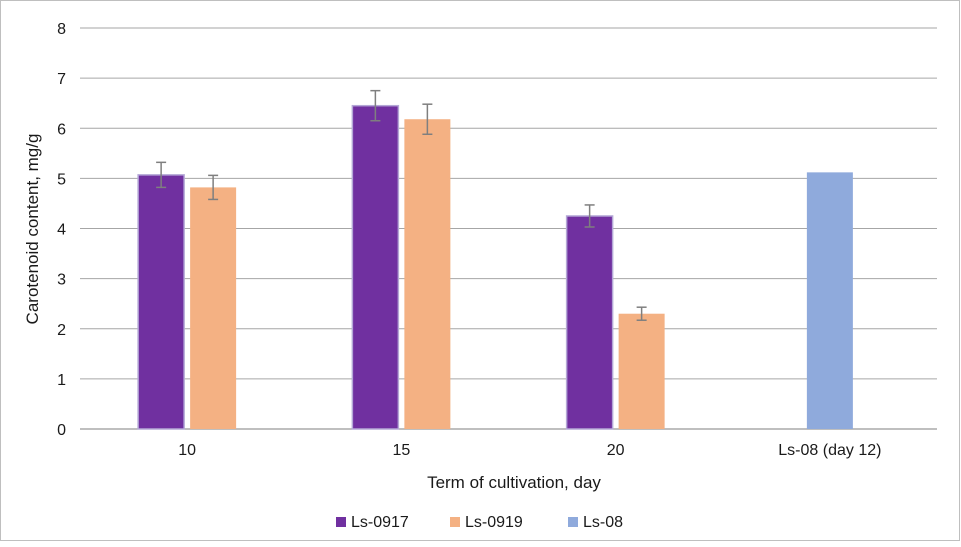 The image size is (961, 547). Describe the element at coordinates (401, 450) in the screenshot. I see `x-tick-label: 15` at that location.